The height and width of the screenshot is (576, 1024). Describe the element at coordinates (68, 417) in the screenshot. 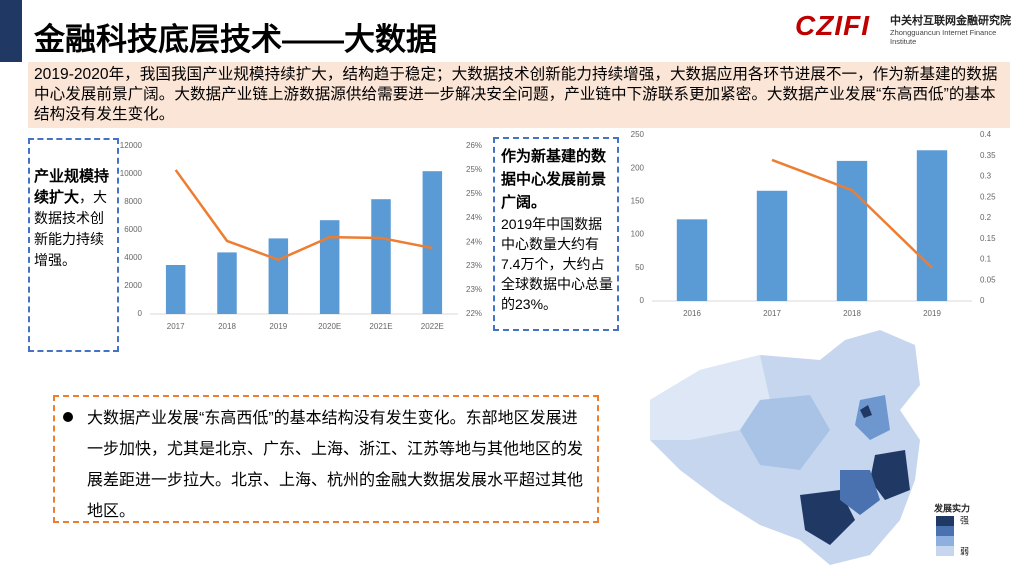

I see `bullet-dot` at that location.